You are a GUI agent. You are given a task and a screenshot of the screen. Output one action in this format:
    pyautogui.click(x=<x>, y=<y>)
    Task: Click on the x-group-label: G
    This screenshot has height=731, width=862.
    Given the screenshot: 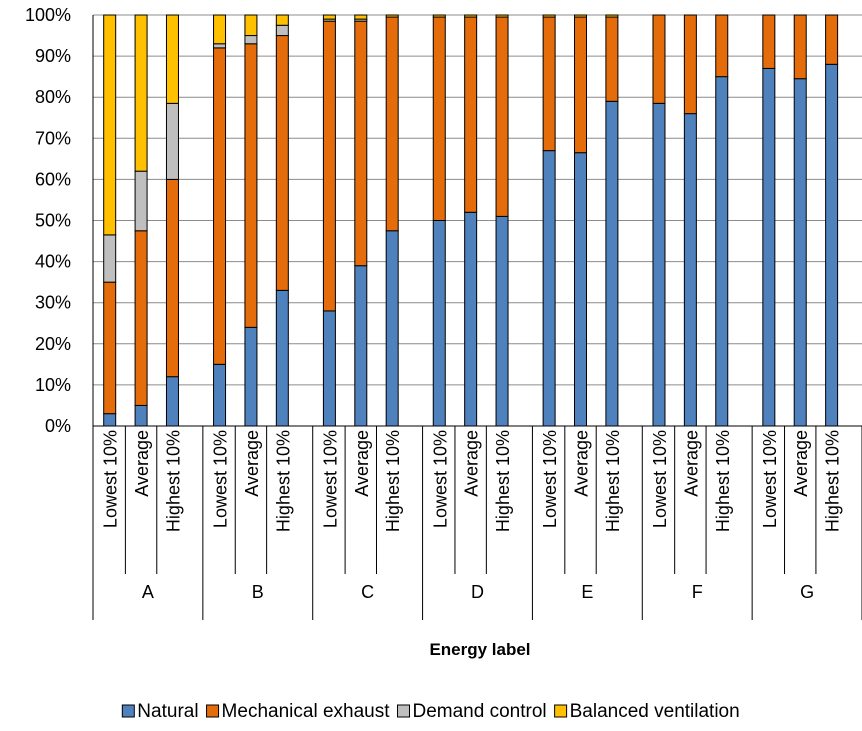 What is the action you would take?
    pyautogui.click(x=807, y=592)
    